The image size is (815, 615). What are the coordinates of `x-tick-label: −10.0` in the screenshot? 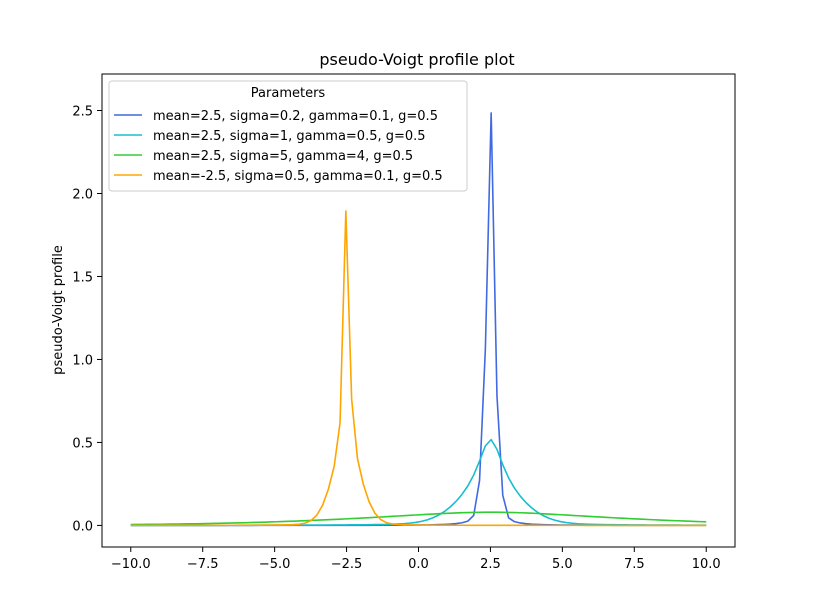 It's located at (131, 564).